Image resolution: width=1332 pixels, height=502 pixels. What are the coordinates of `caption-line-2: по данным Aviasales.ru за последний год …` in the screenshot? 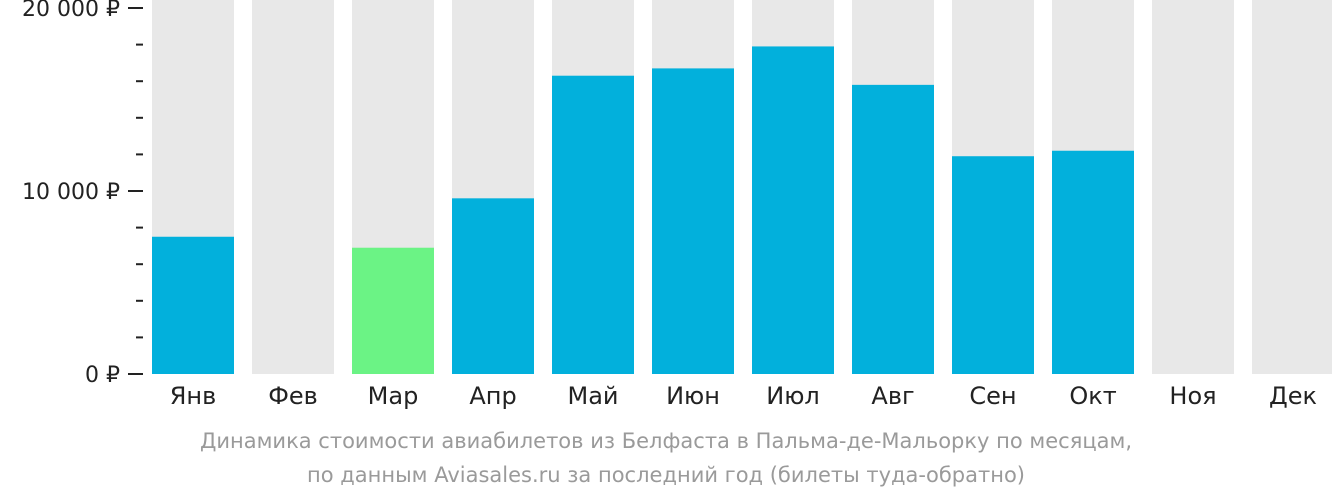 It's located at (666, 475).